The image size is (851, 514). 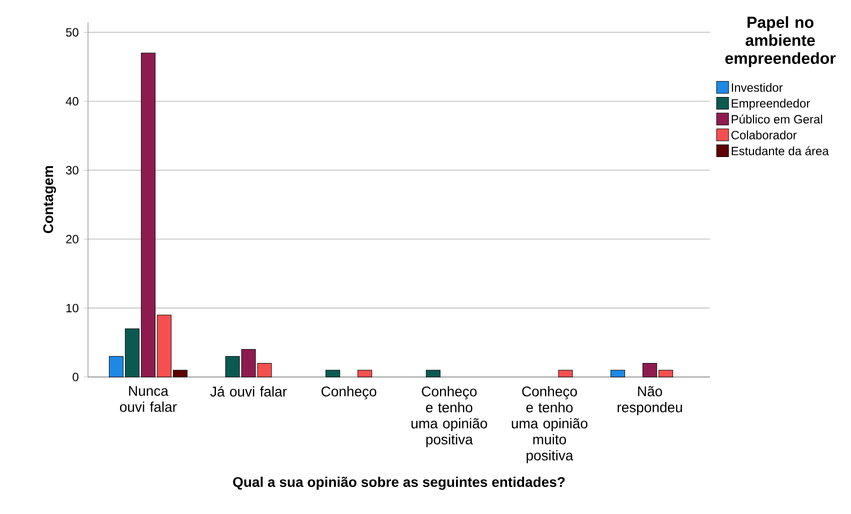 What do you see at coordinates (764, 135) in the screenshot?
I see `legend-label: Colaborador` at bounding box center [764, 135].